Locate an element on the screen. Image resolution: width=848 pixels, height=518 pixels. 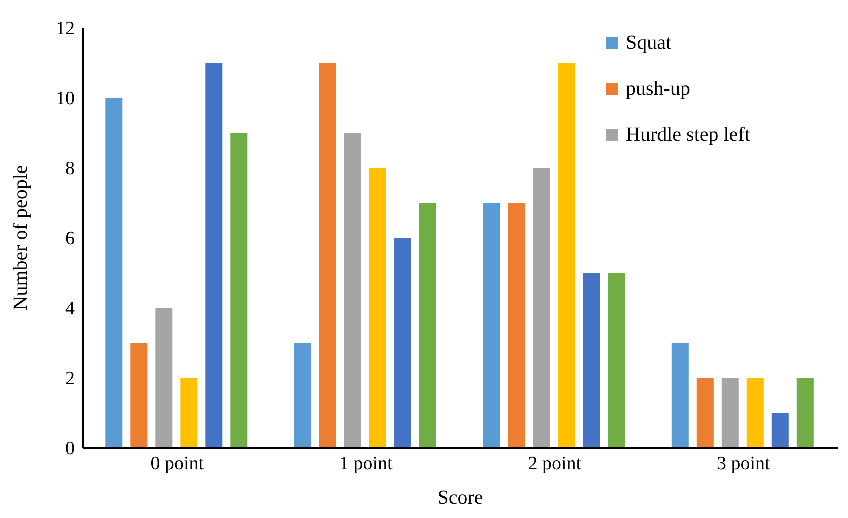
y-axis-title: Number of people is located at coordinates (21, 238).